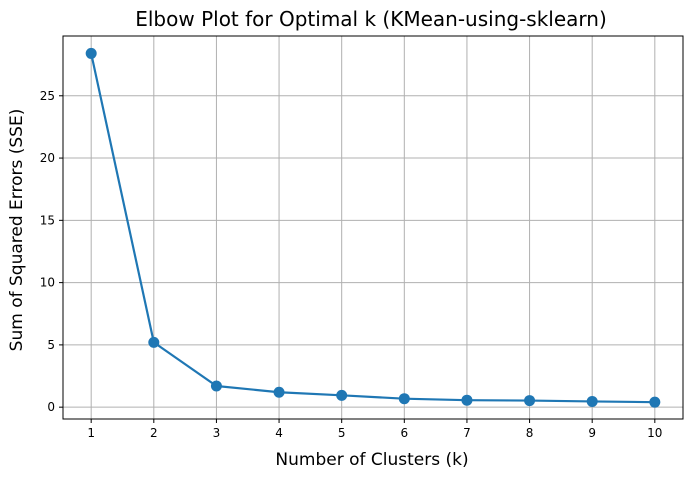 Image resolution: width=691 pixels, height=481 pixels. I want to click on x-tick-label: 5, so click(342, 433).